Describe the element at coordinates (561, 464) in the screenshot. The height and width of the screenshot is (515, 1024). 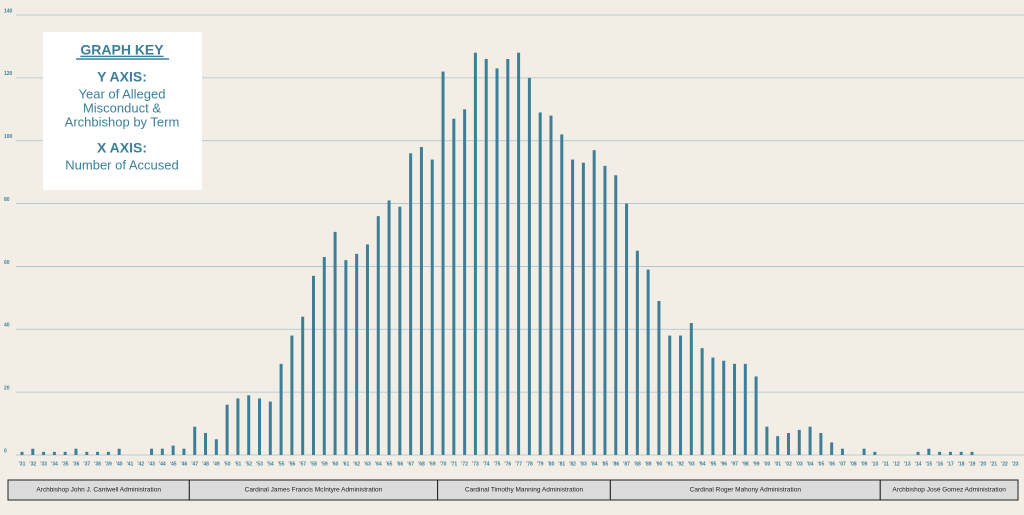
I see `x-tick-label: '81` at that location.